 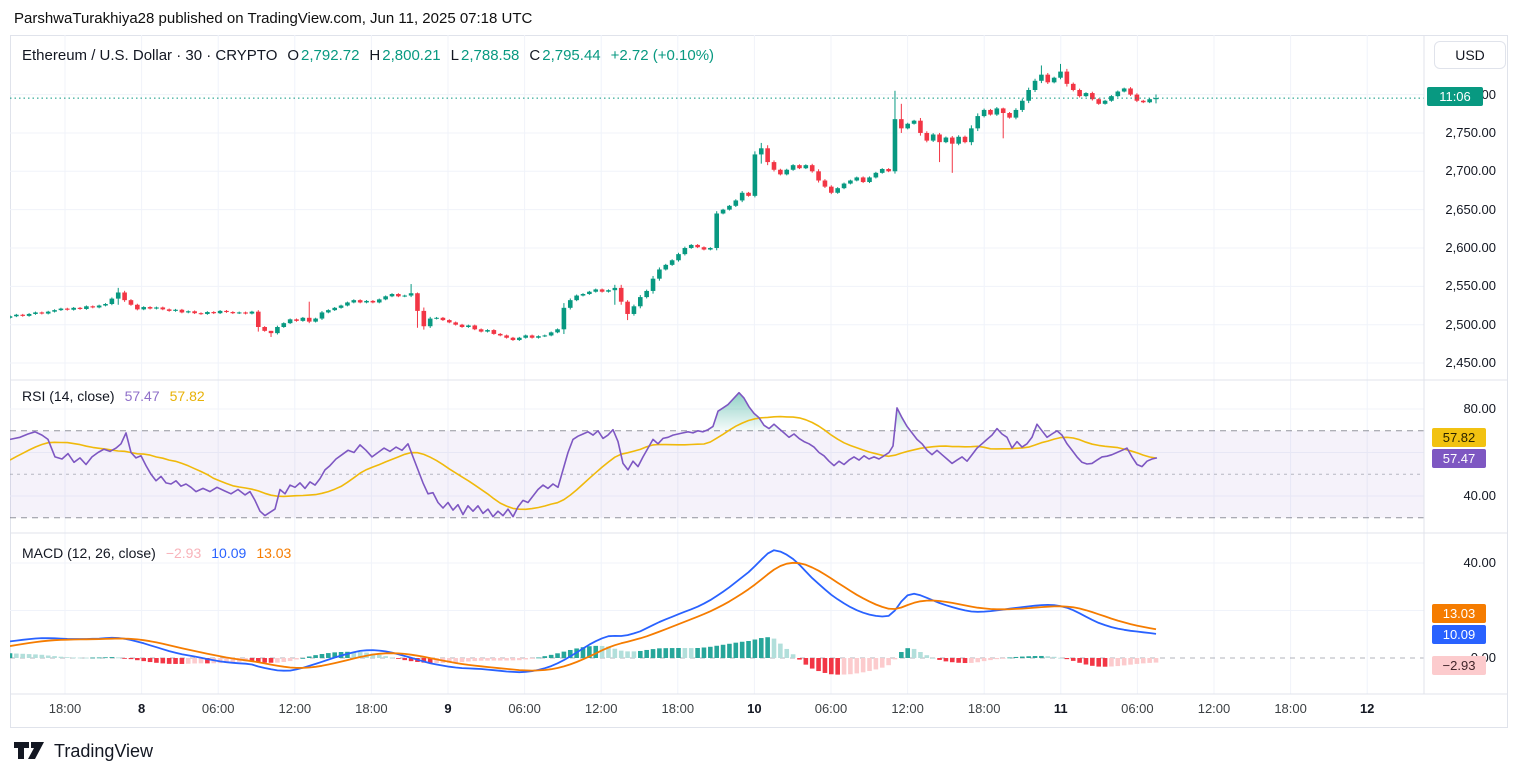 What do you see at coordinates (1367, 708) in the screenshot?
I see `time-axis-day-label: 12` at bounding box center [1367, 708].